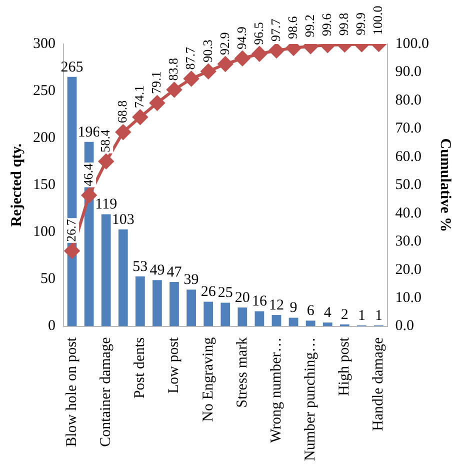  What do you see at coordinates (378, 20) in the screenshot?
I see `data-label: 100.0` at bounding box center [378, 20].